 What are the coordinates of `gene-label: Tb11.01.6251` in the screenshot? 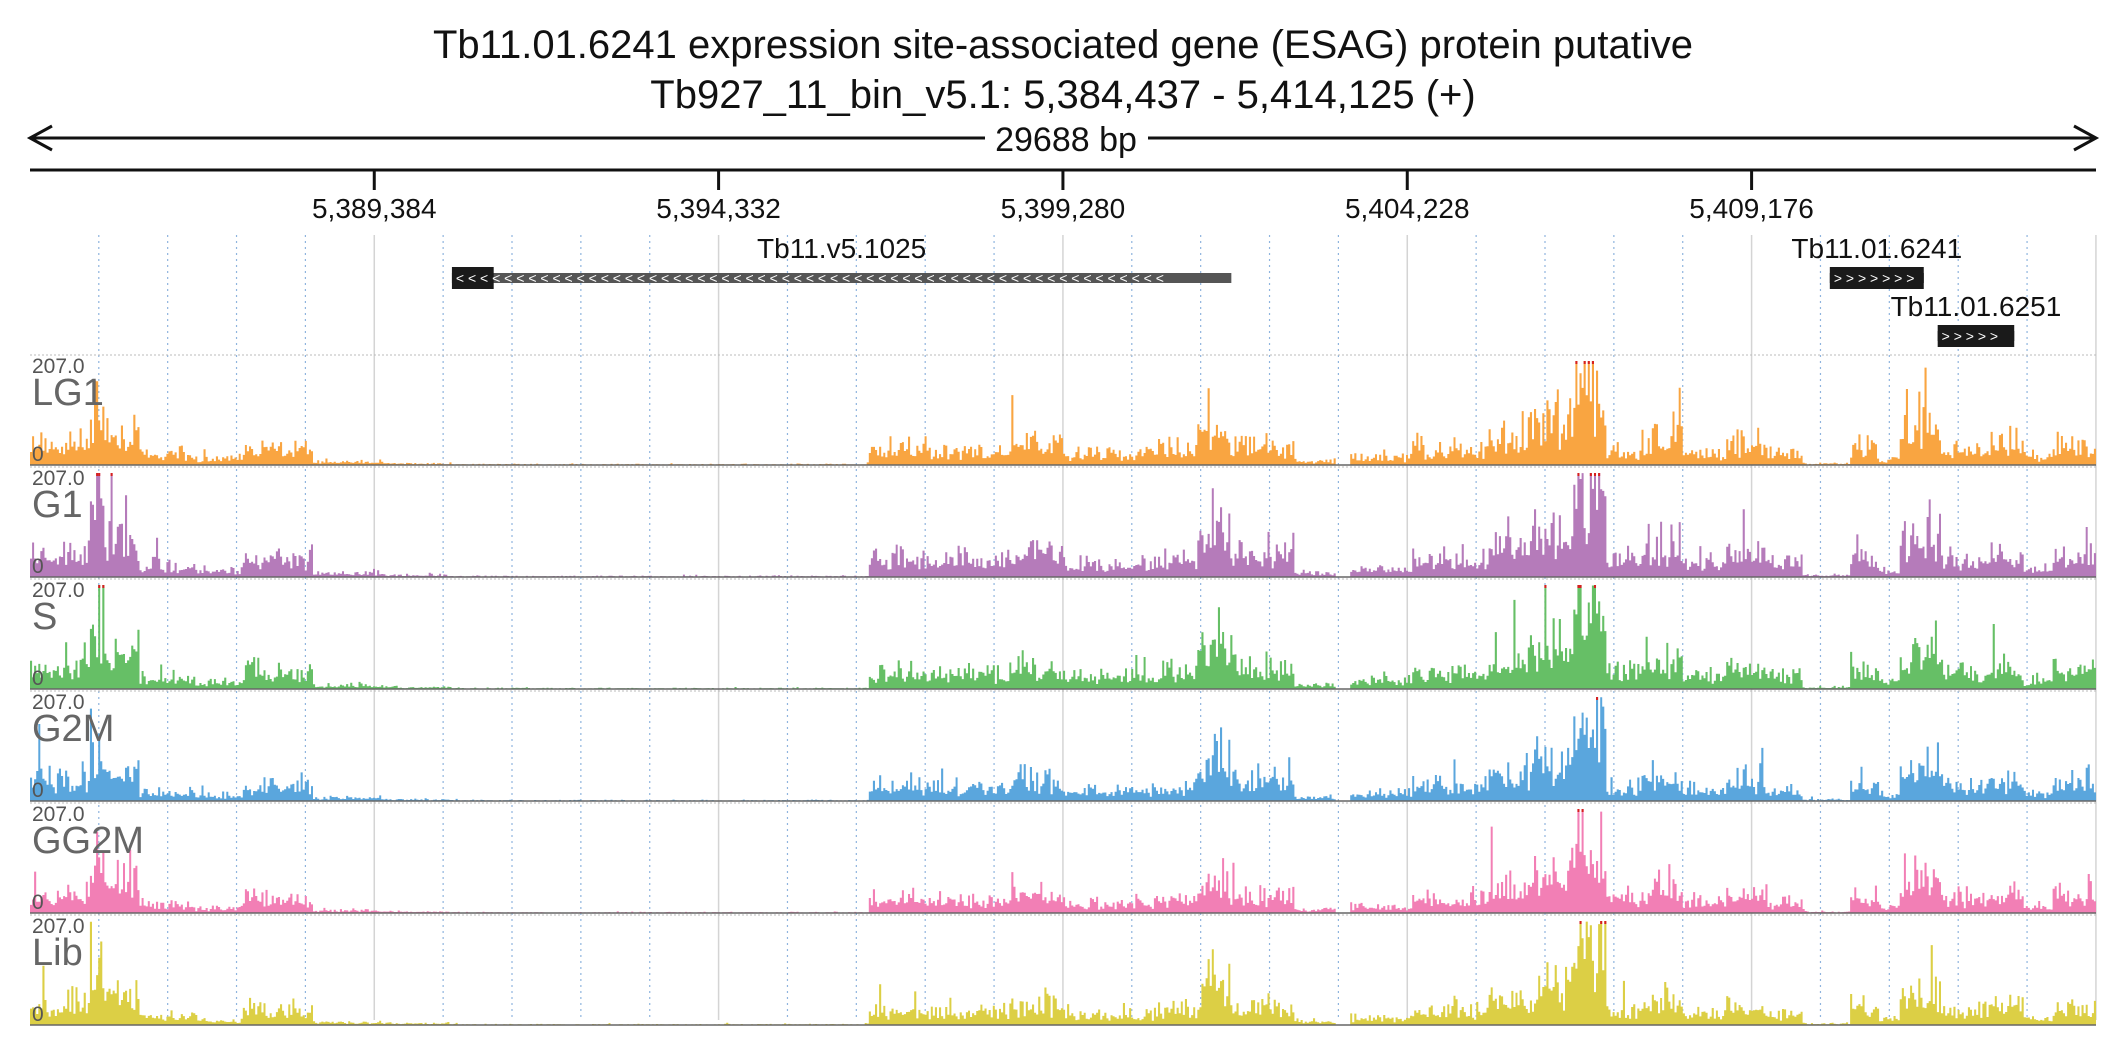 It's located at (1976, 306).